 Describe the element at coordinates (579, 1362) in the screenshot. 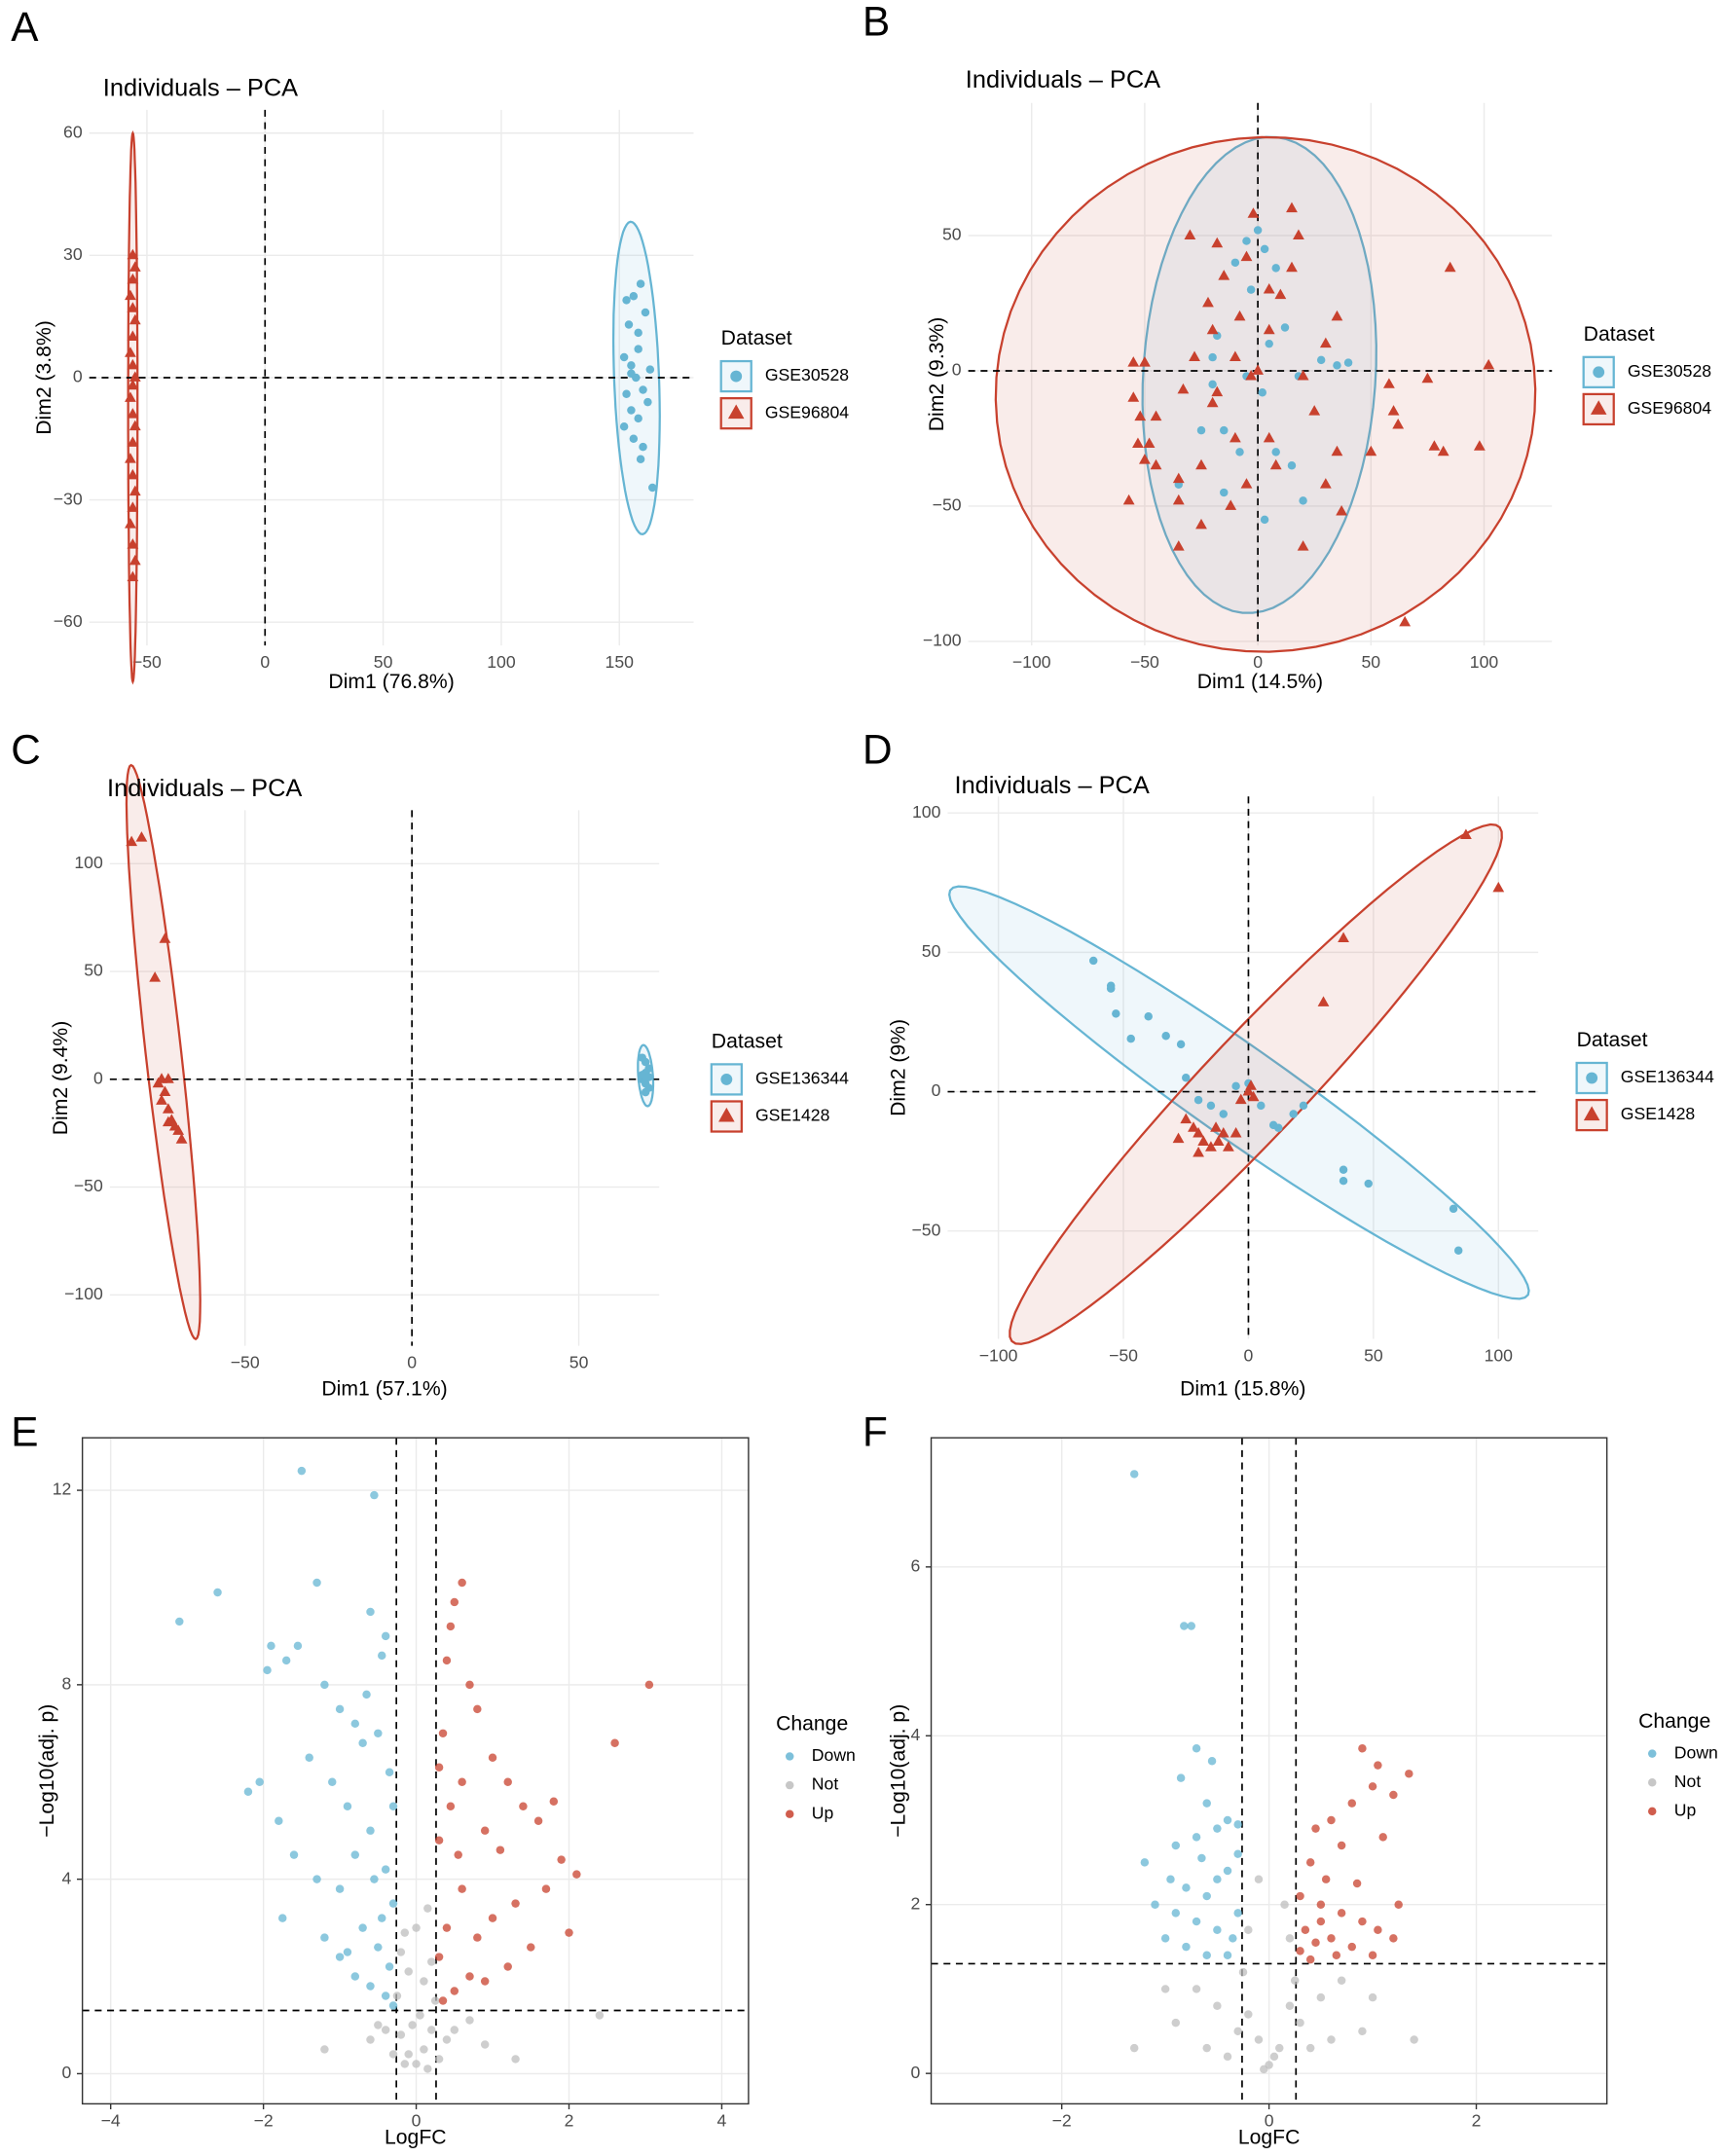

I see `x-tick-label: 50` at that location.